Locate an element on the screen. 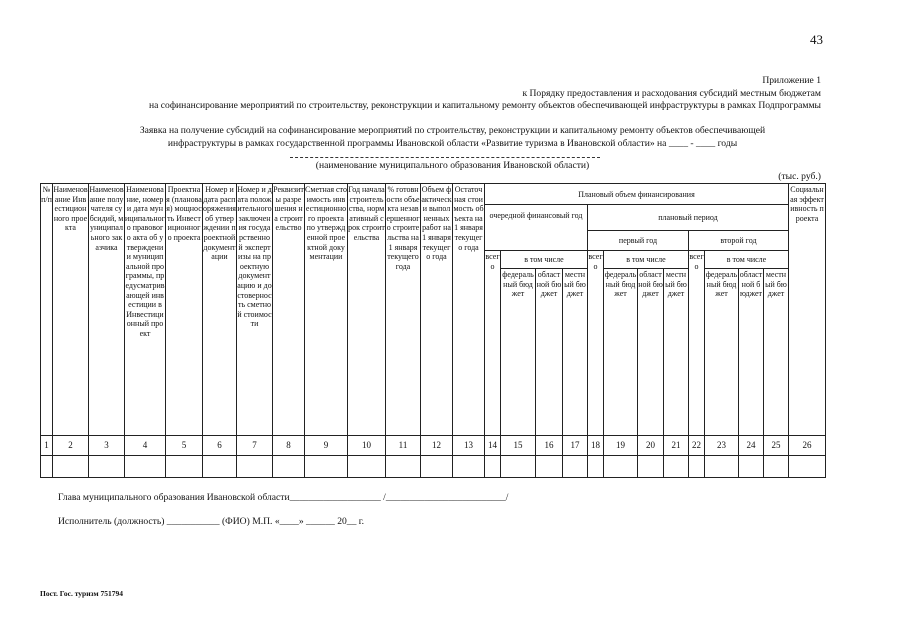 This screenshot has width=905, height=640. appendix-label: Приложение 1 is located at coordinates (791, 80).